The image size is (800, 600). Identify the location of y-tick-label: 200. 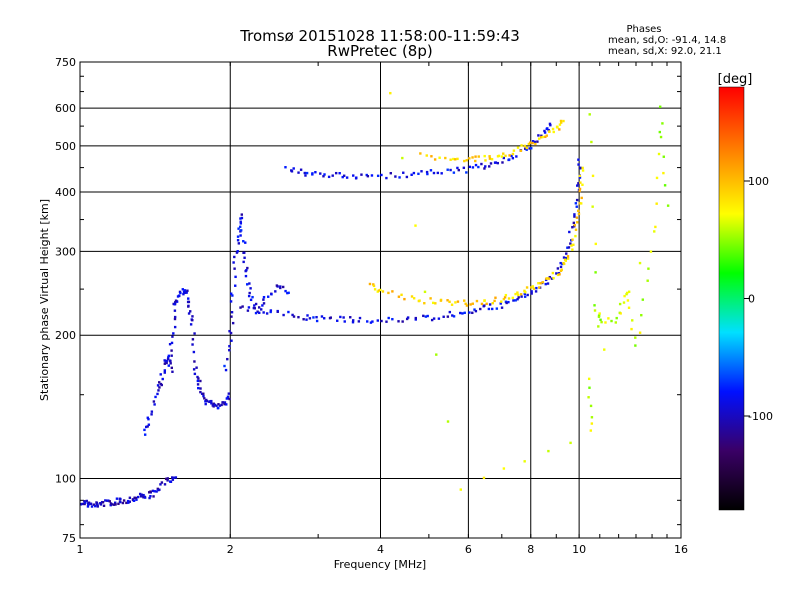
(65, 335).